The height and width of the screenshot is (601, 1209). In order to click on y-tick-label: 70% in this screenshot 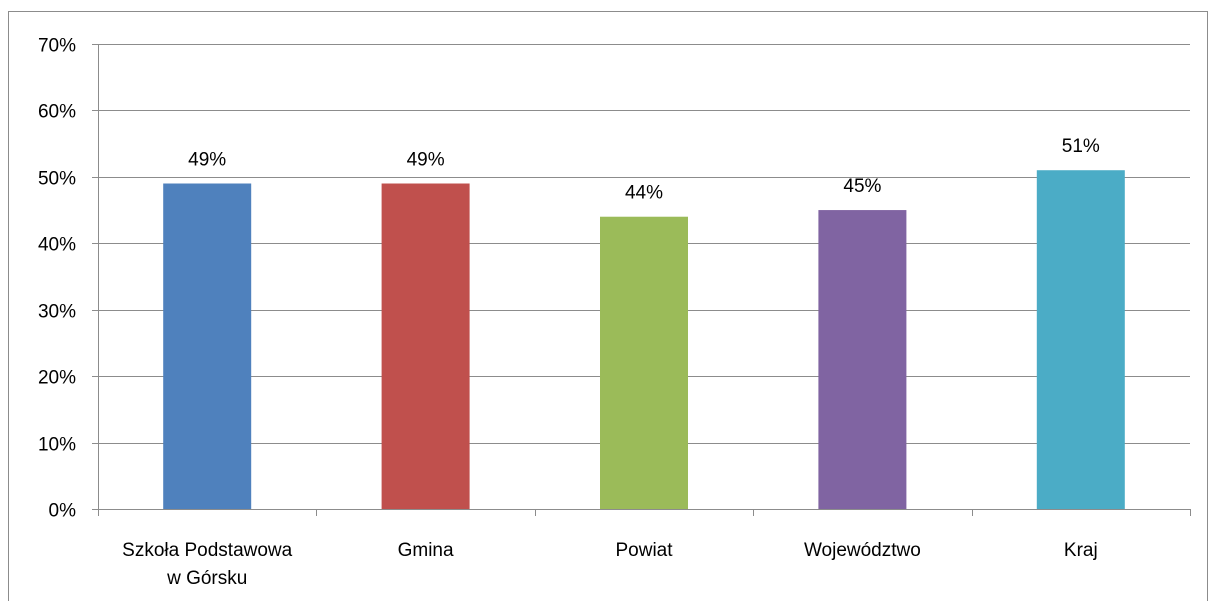, I will do `click(57, 46)`.